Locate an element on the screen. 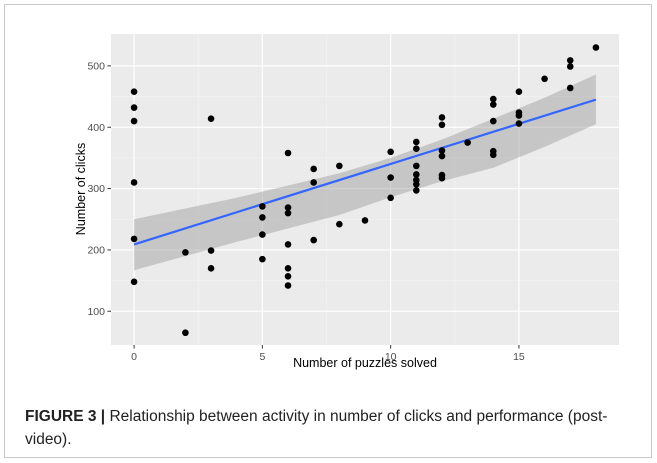 Image resolution: width=657 pixels, height=463 pixels. y-tick-label: 300 is located at coordinates (96, 189).